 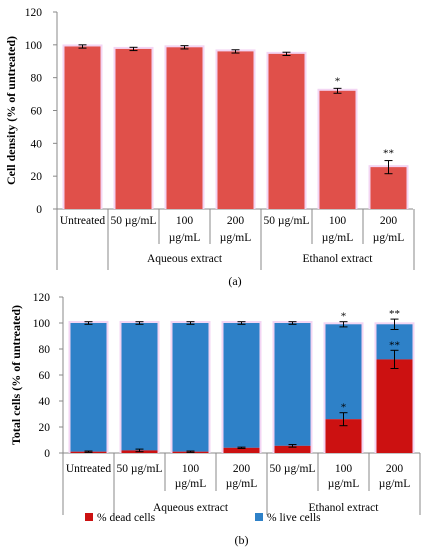 I want to click on y-axis-label: Total cells (% of untreated), so click(x=16, y=375).